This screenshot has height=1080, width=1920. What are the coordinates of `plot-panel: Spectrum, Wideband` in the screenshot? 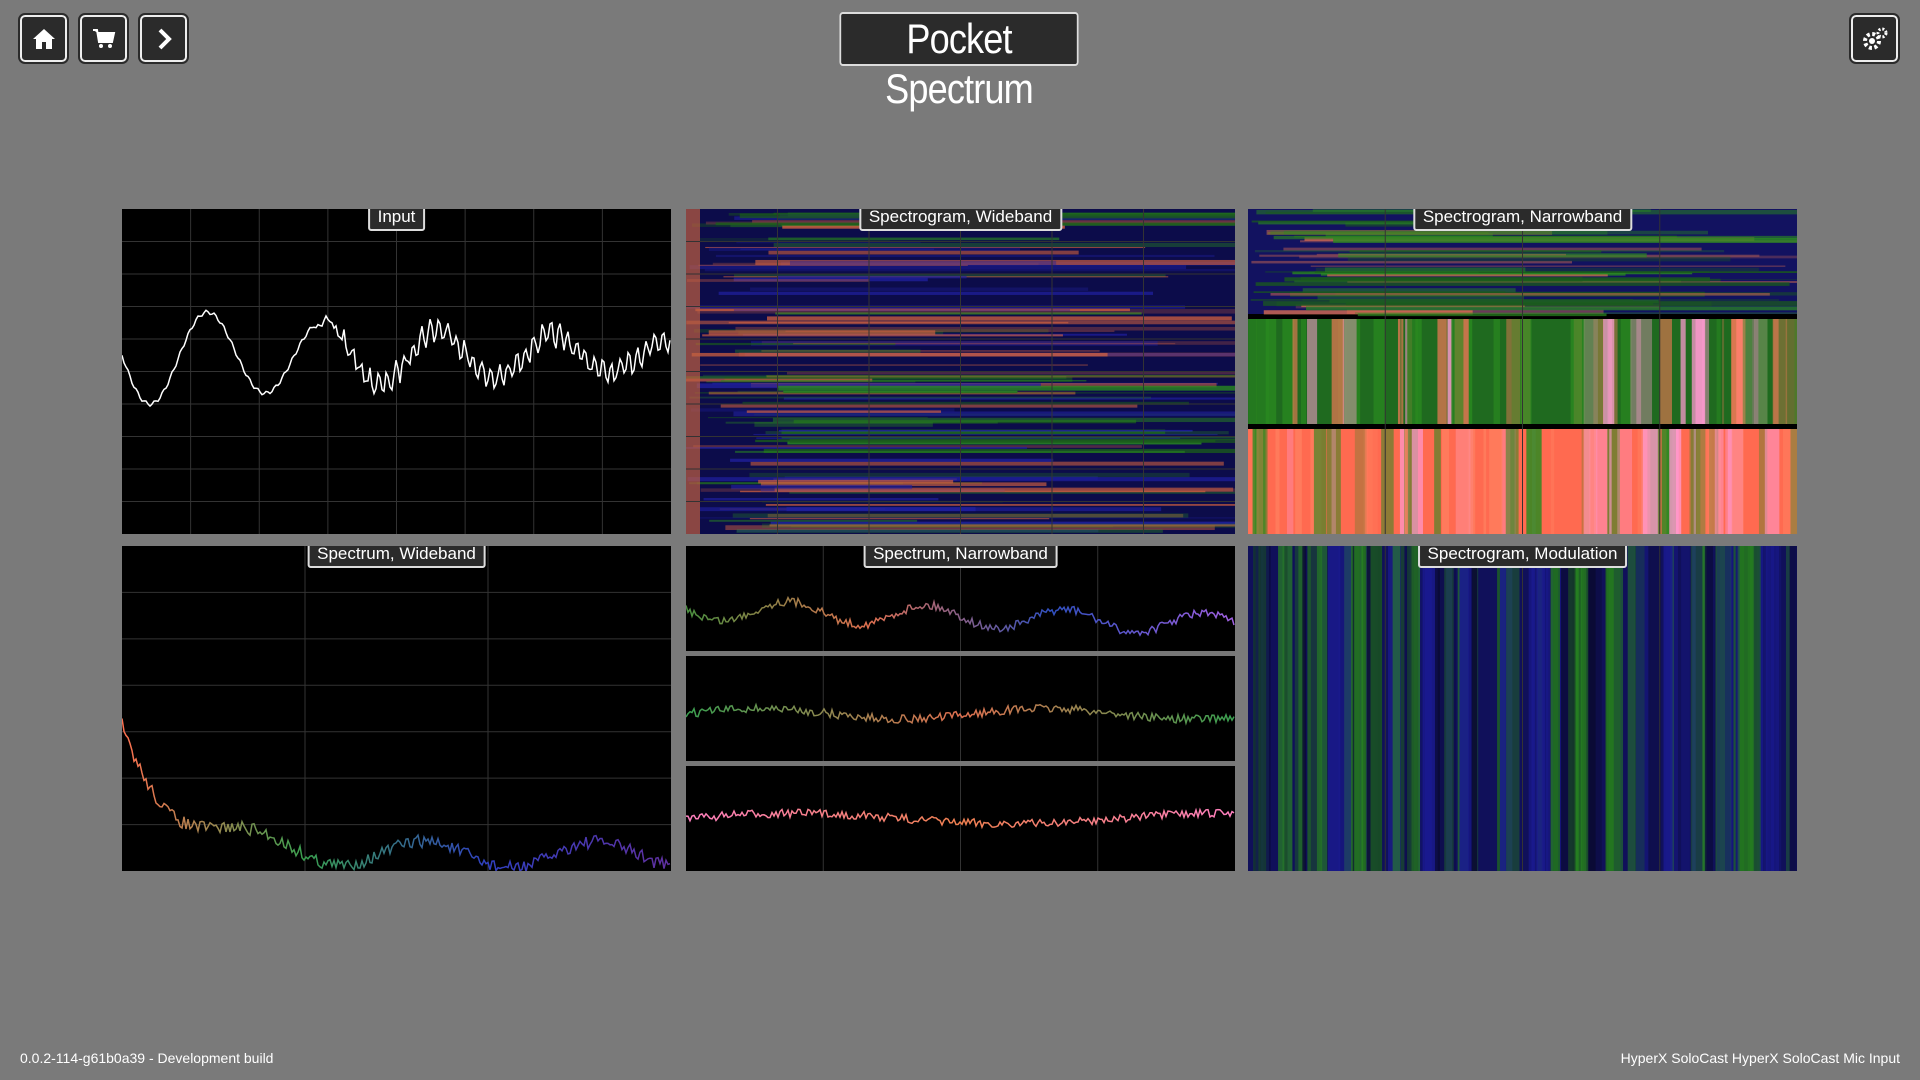 It's located at (396, 708).